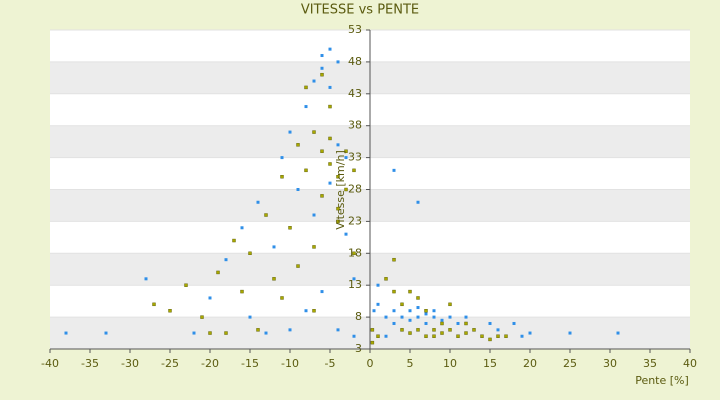  Describe the element at coordinates (290, 363) in the screenshot. I see `x-tick-label: -10` at that location.